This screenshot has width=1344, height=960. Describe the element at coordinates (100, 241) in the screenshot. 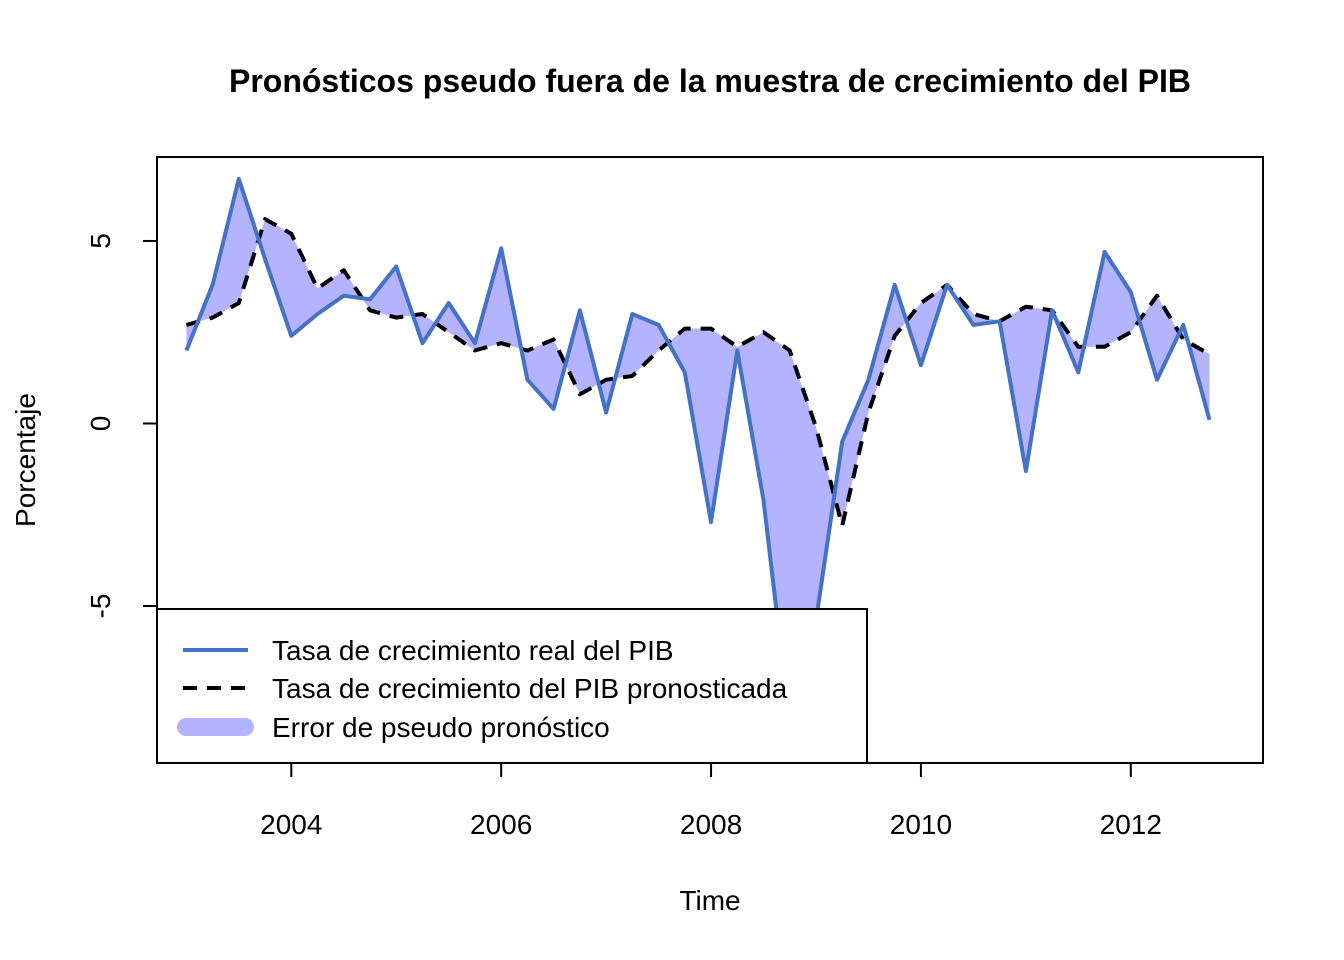

I see `y-tick-label: 5` at that location.